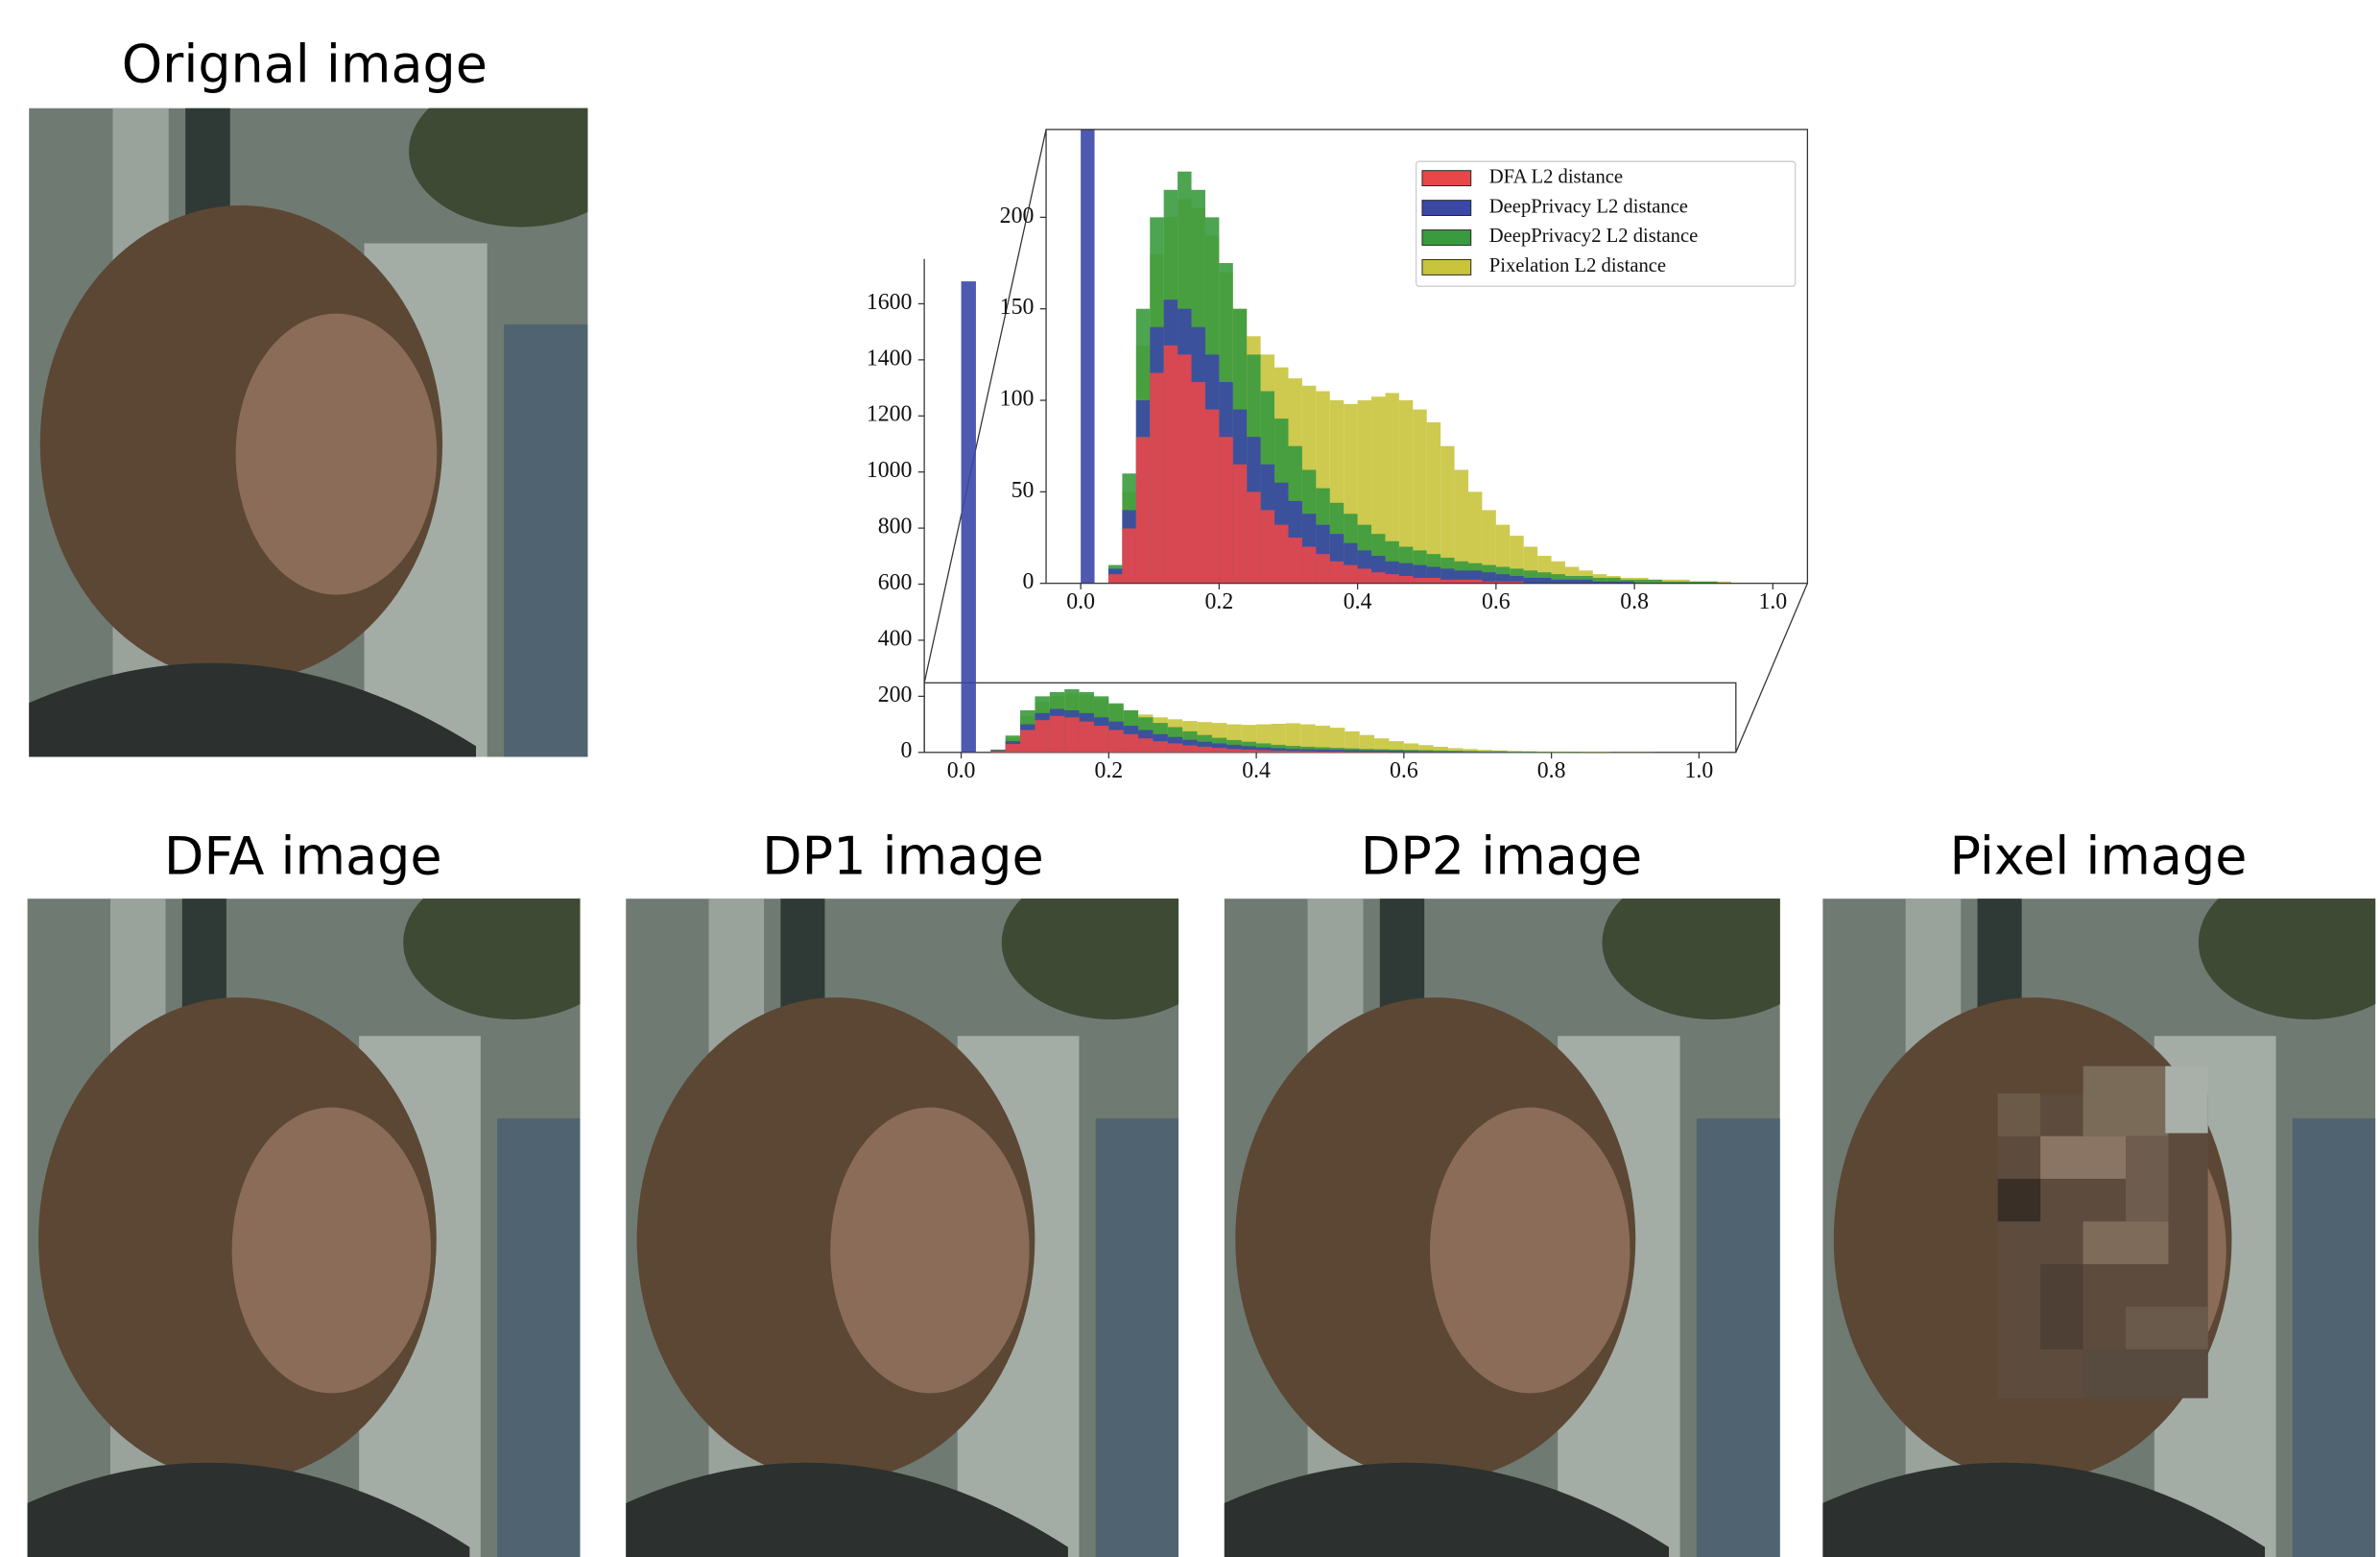 This screenshot has width=2380, height=1557. I want to click on image-title: DP1 image, so click(903, 856).